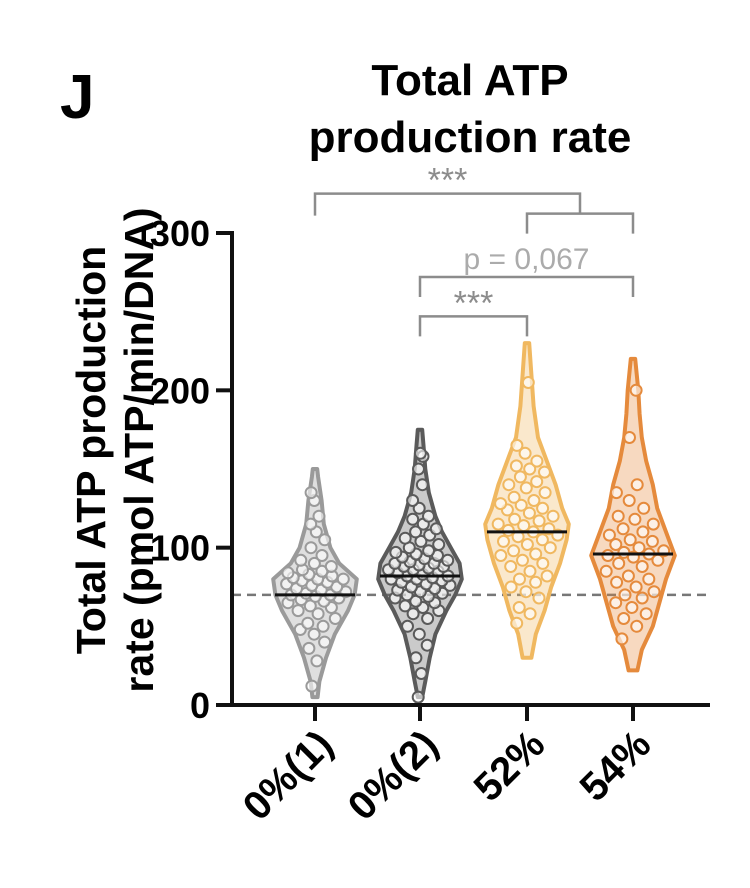 This screenshot has width=750, height=888. What do you see at coordinates (180, 548) in the screenshot?
I see `y-tick-label: 100` at bounding box center [180, 548].